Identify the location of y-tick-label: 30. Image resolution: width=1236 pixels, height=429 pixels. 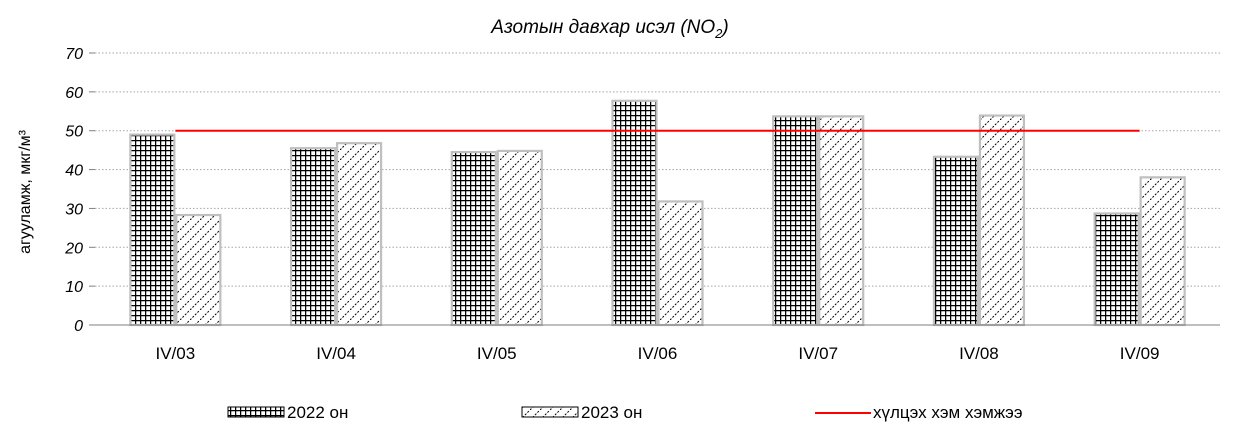
(74, 209).